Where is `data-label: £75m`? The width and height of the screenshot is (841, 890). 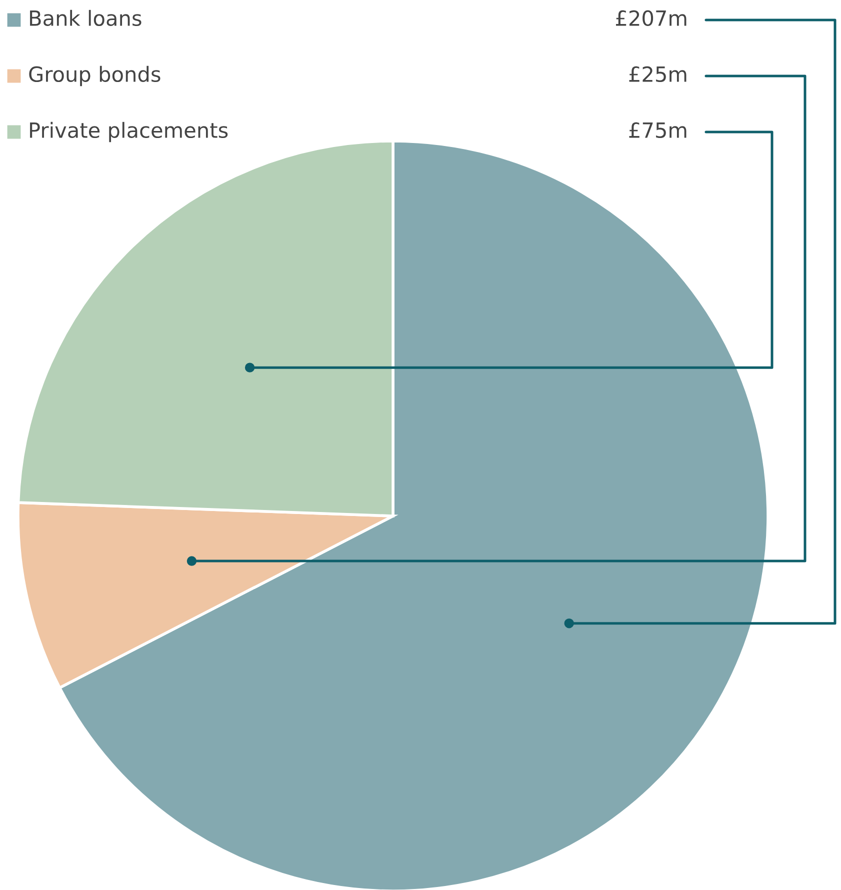
data-label: £75m is located at coordinates (657, 130).